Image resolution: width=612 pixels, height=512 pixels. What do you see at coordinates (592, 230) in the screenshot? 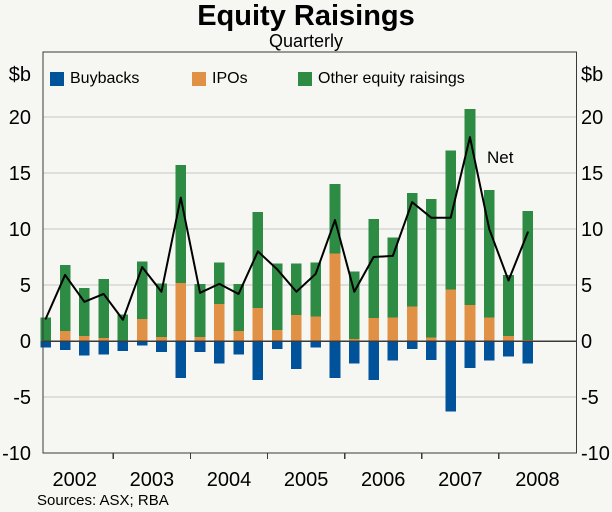
I see `y-tick-label: 10` at bounding box center [592, 230].